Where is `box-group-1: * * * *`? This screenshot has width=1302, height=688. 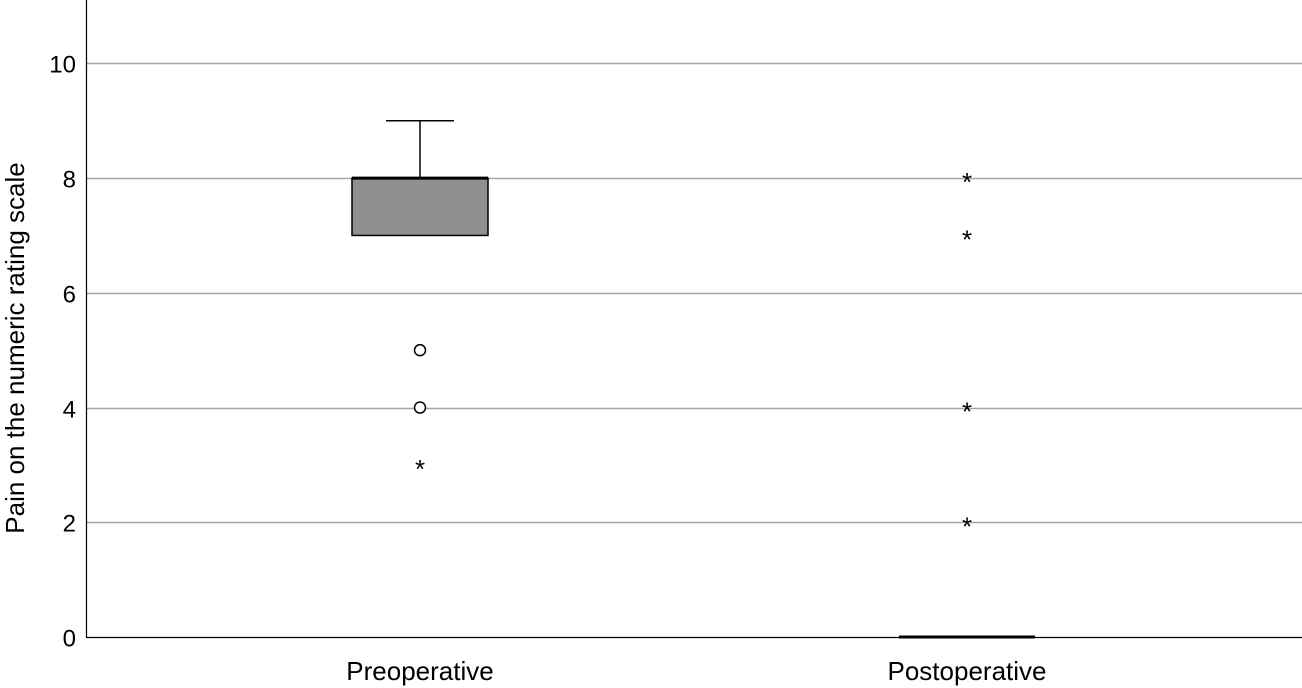 box-group-1: * * * * is located at coordinates (967, 403).